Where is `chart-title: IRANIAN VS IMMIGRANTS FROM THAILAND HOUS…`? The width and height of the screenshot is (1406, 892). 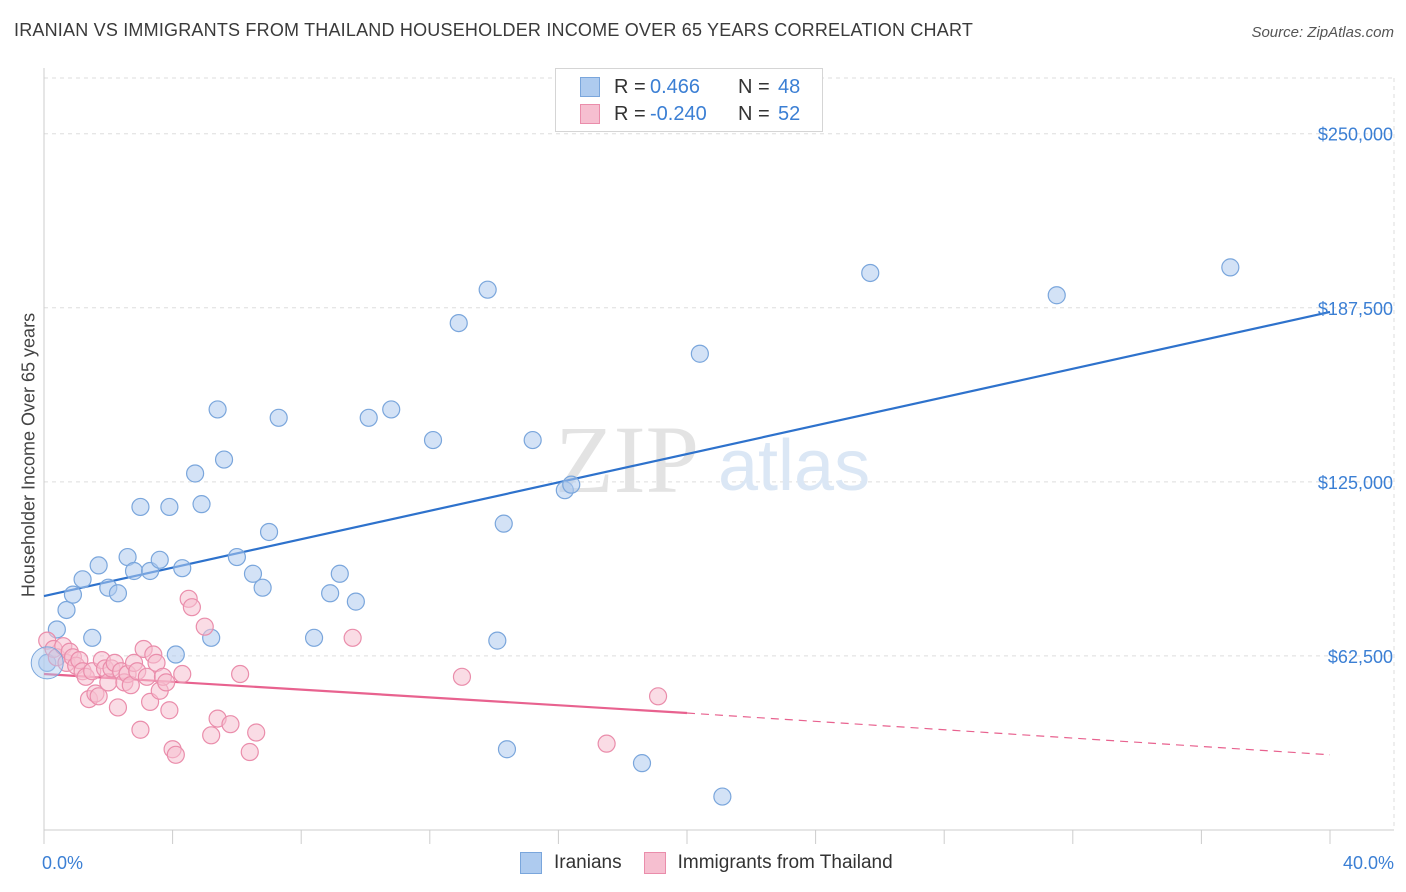
chart-title: IRANIAN VS IMMIGRANTS FROM THAILAND HOUS… is located at coordinates (494, 30).